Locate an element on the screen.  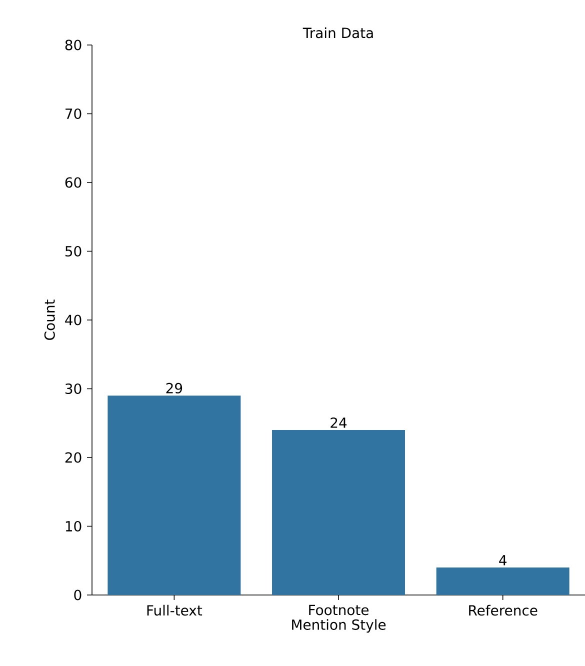
chart-title: Train Data is located at coordinates (337, 32).